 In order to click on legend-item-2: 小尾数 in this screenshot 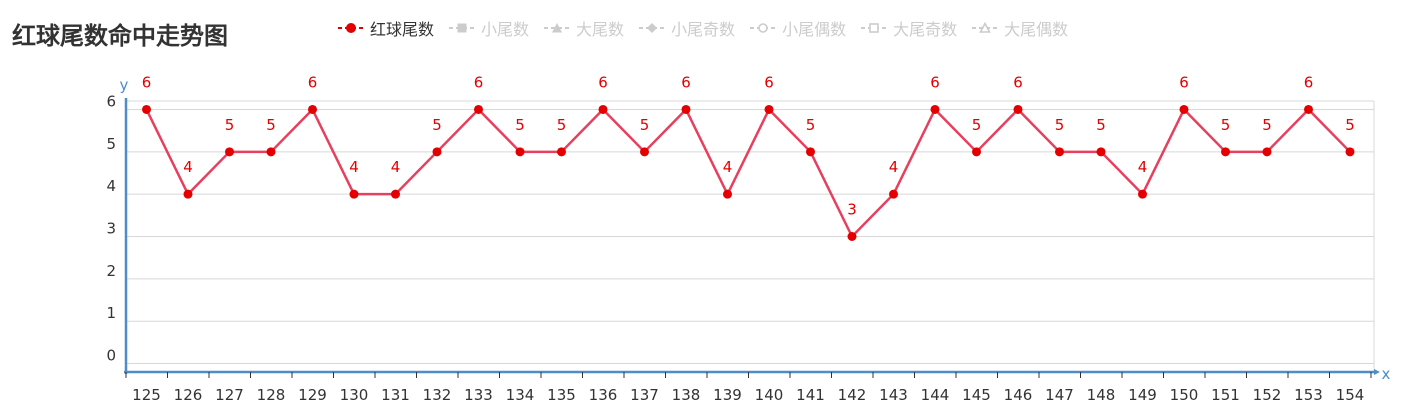, I will do `click(488, 28)`.